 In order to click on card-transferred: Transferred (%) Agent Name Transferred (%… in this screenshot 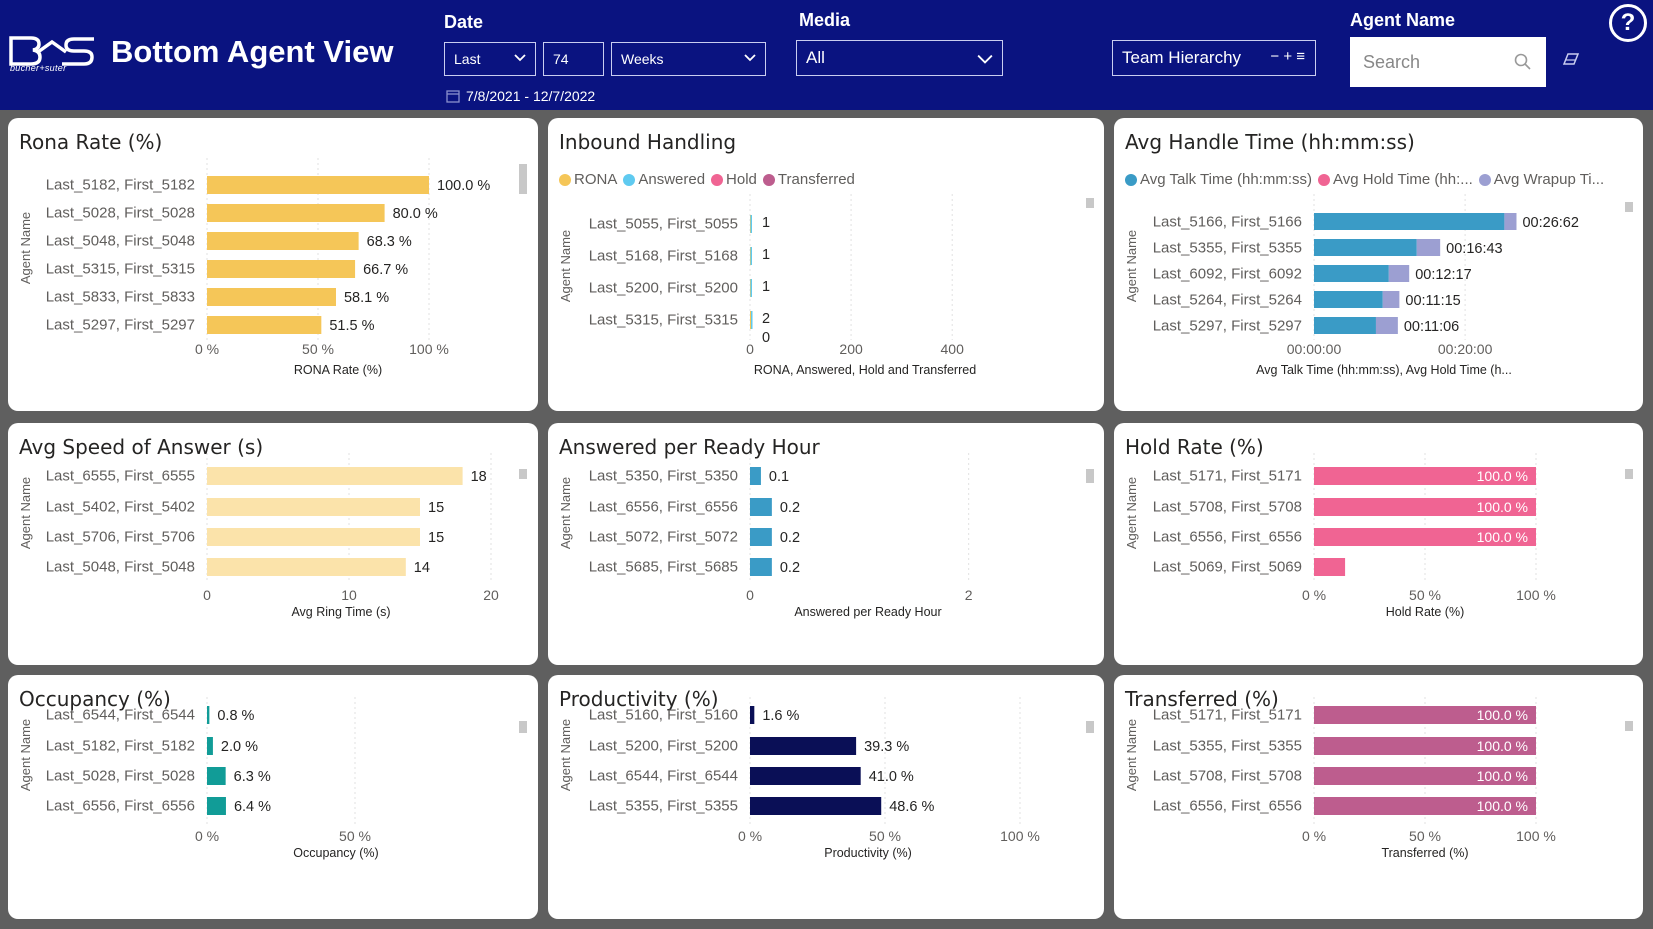, I will do `click(1378, 797)`.